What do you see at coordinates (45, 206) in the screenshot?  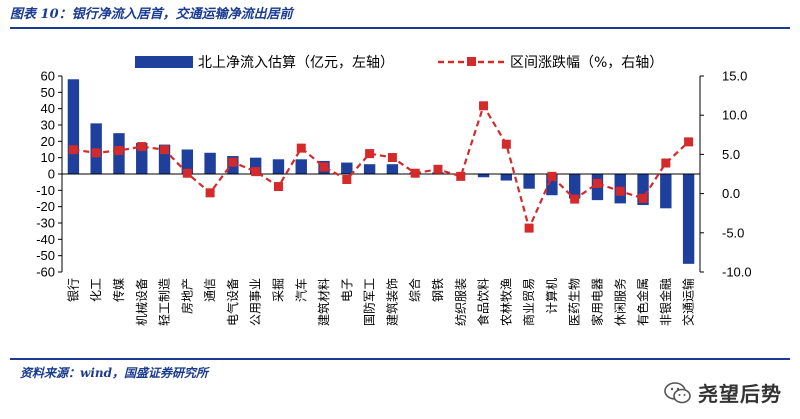 I see `y-left-tick-label: -20` at bounding box center [45, 206].